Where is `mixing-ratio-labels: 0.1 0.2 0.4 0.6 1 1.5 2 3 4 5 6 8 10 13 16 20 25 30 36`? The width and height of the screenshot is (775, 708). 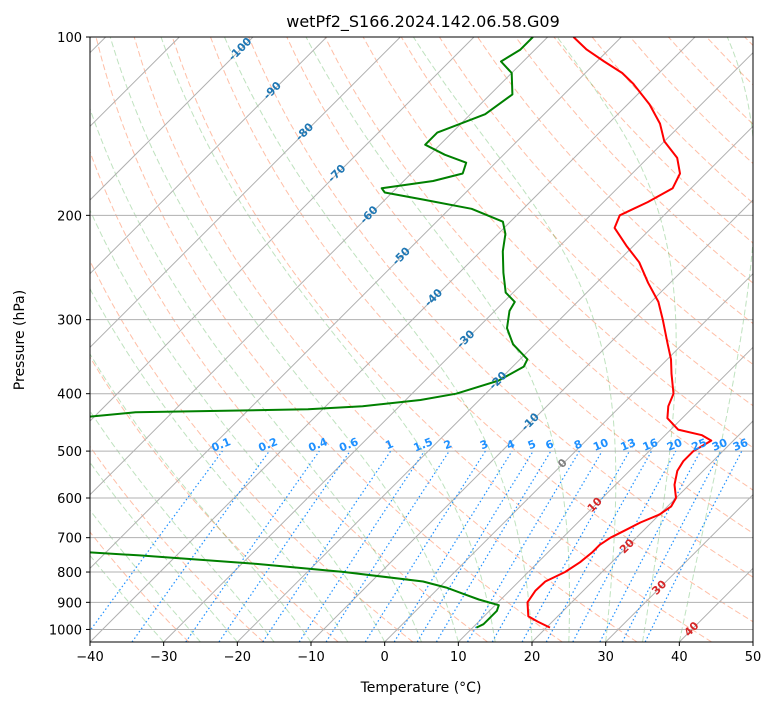
mixing-ratio-labels: 0.1 0.2 0.4 0.6 1 1.5 2 3 4 5 6 8 10 13 16 20 25 30 36 is located at coordinates (480, 444).